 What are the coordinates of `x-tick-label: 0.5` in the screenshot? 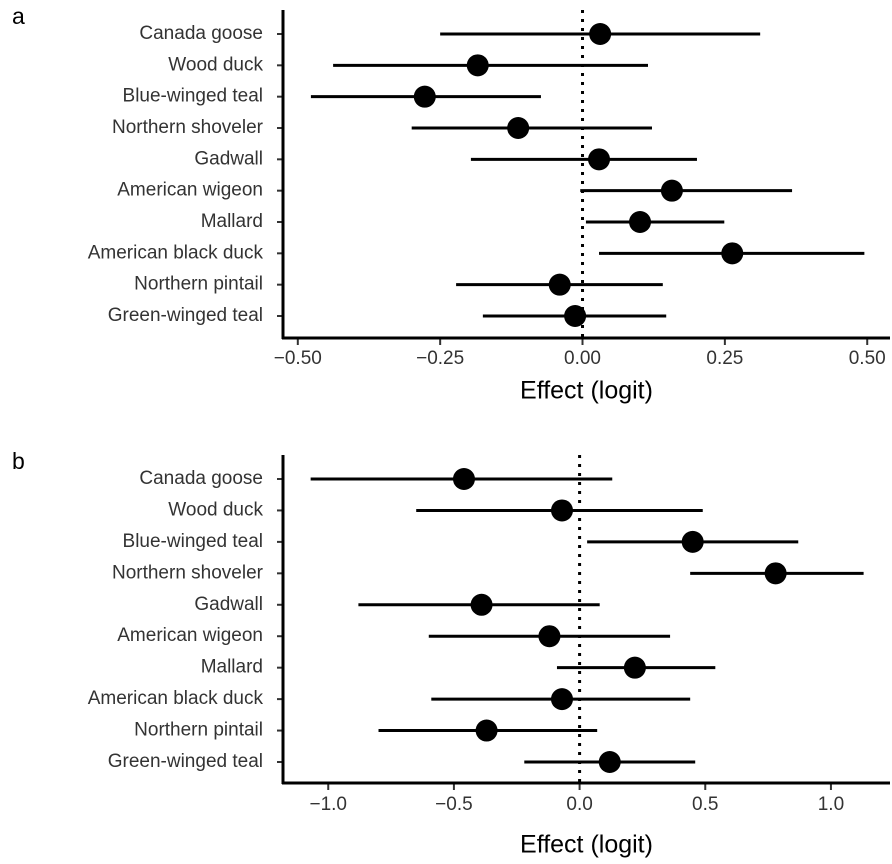 It's located at (705, 804).